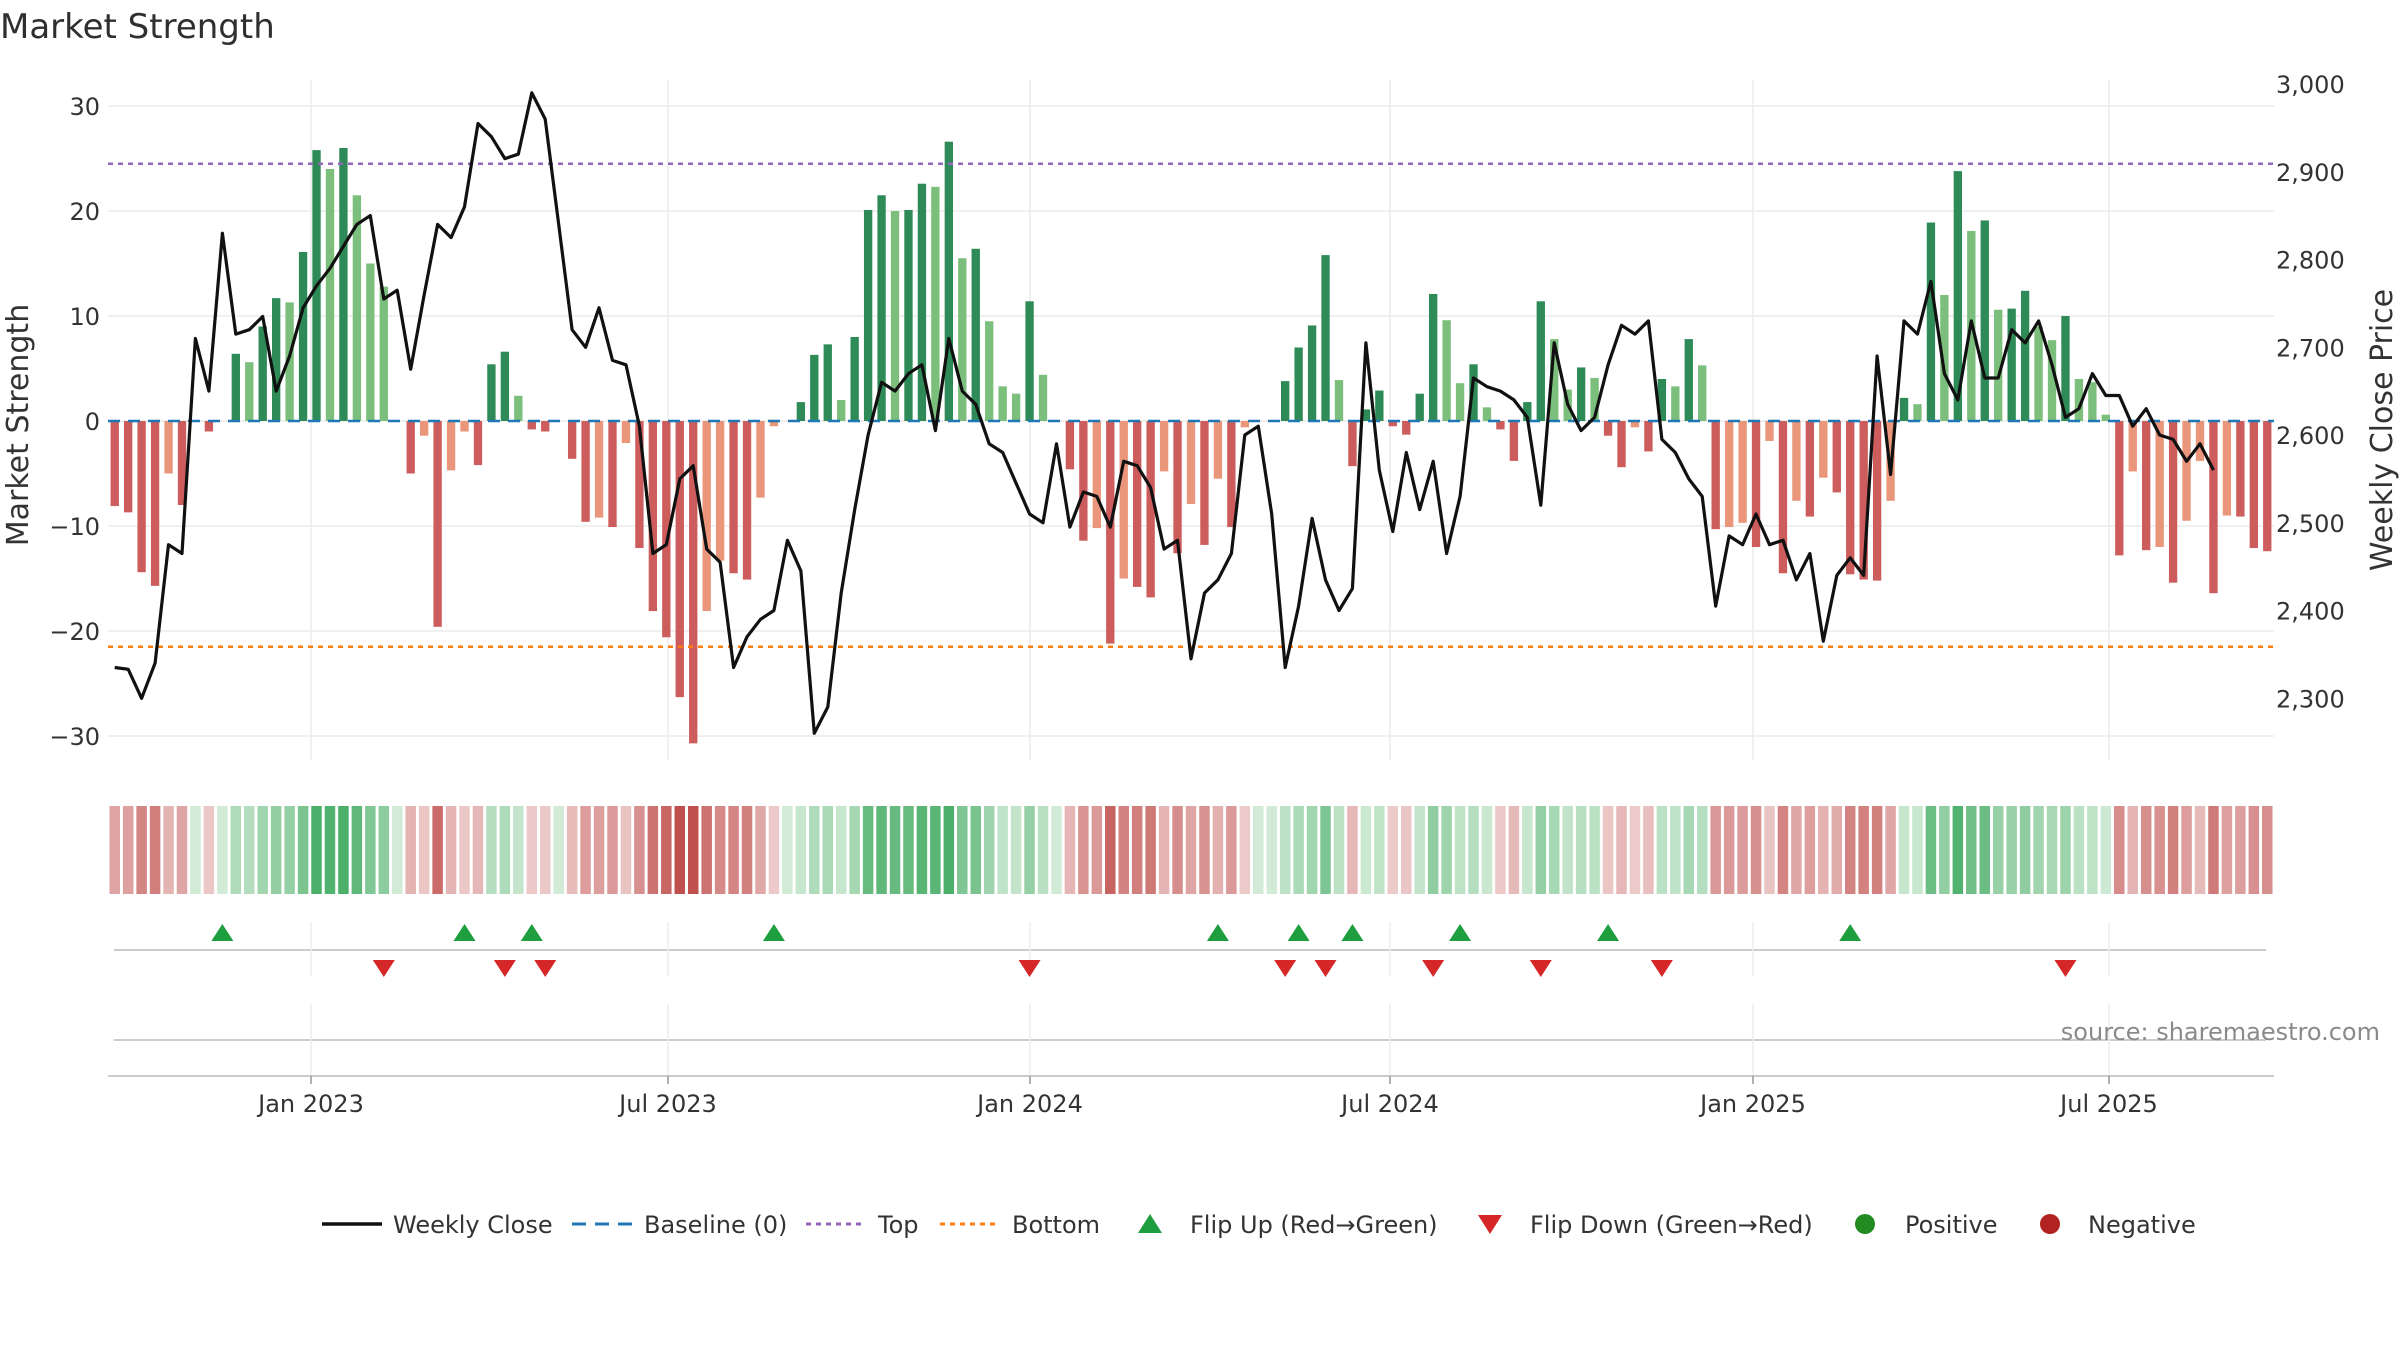 This screenshot has width=2400, height=1350. What do you see at coordinates (2310, 261) in the screenshot?
I see `right-tick-label: 2,800` at bounding box center [2310, 261].